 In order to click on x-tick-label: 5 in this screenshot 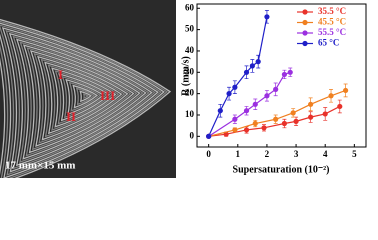, I will do `click(354, 154)`.